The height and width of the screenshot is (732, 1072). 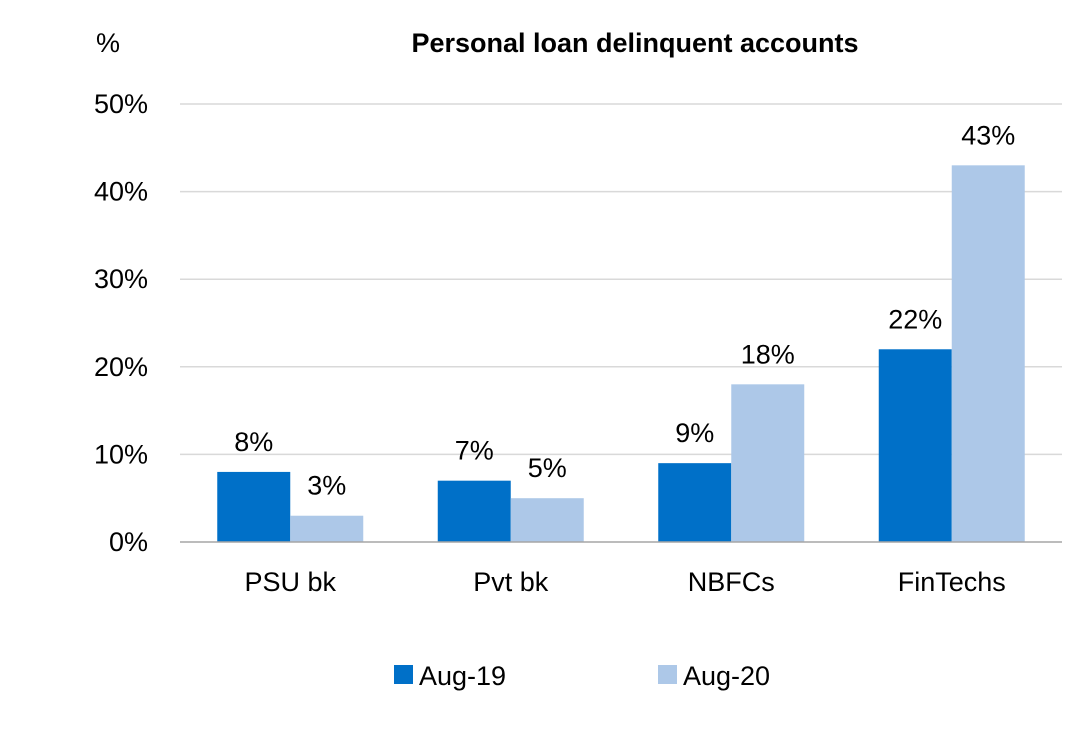 I want to click on bar-aug-20-fintechs, so click(x=988, y=353).